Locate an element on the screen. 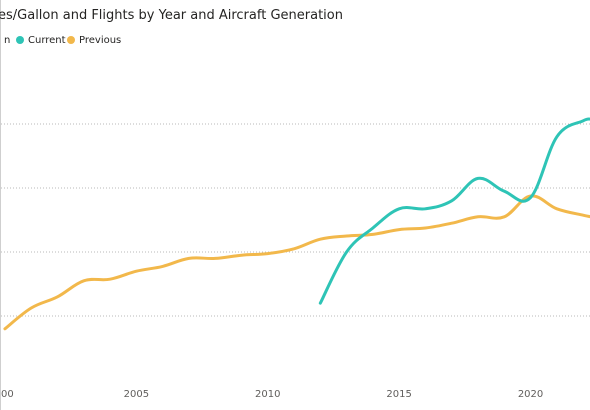  legend-item-previous: Previous is located at coordinates (94, 40).